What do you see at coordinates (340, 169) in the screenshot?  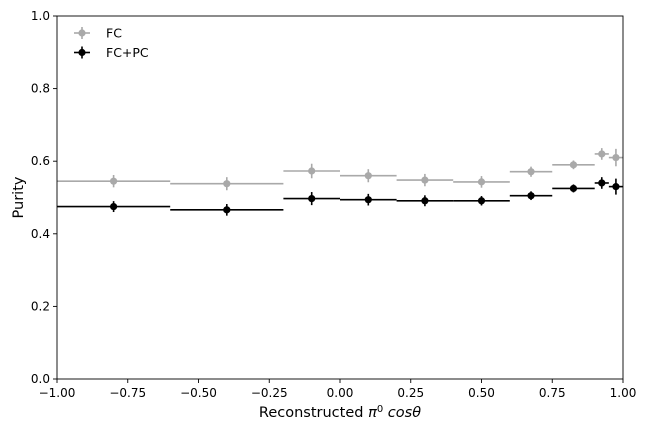 I see `series-fc` at bounding box center [340, 169].